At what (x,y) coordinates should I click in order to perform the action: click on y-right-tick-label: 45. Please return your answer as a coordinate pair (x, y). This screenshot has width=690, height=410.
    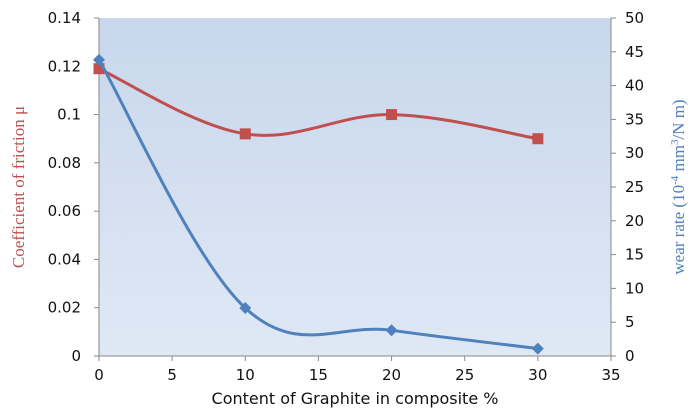
    Looking at the image, I should click on (634, 52).